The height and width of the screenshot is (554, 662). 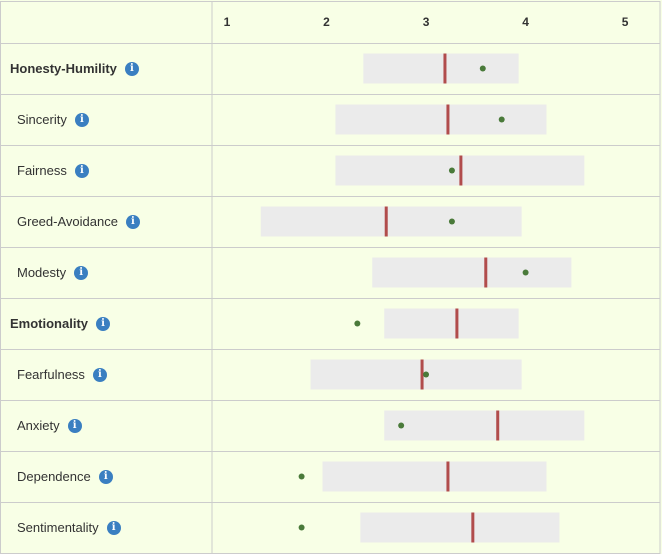 I want to click on facet-label: Sentimentality i, so click(x=105, y=527).